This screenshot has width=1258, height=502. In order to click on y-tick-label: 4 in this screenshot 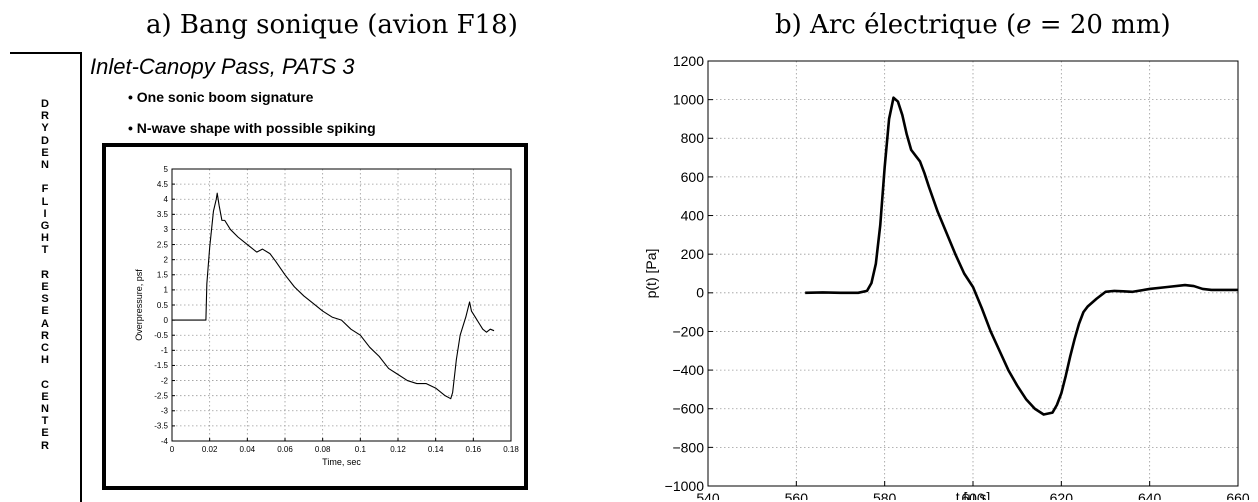, I will do `click(166, 199)`.